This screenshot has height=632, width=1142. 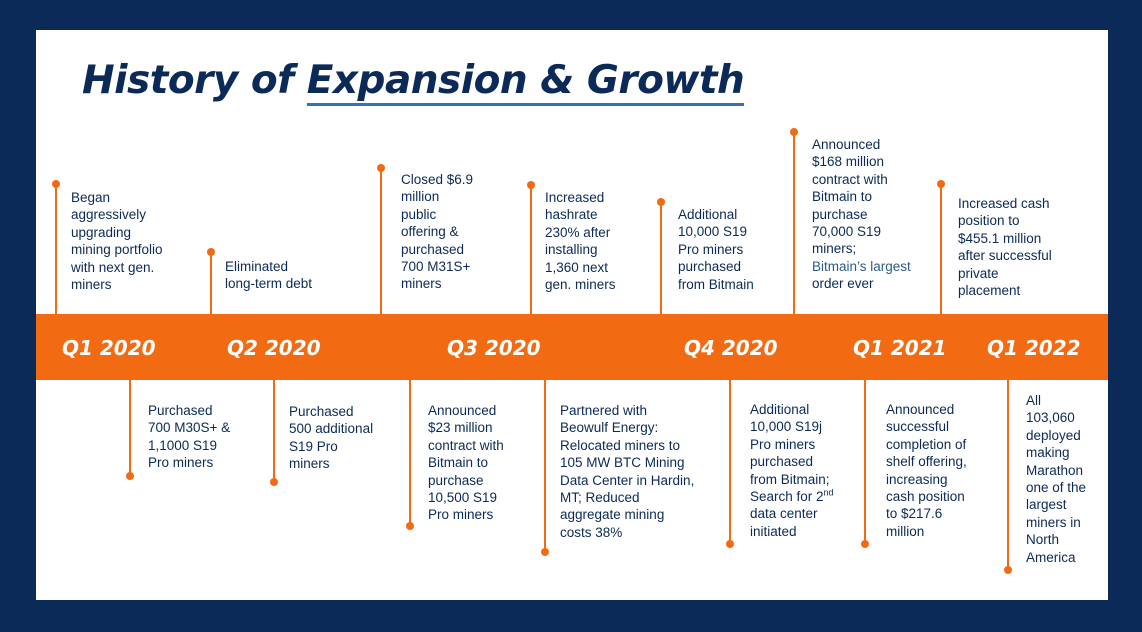 I want to click on timeline-band, so click(x=572, y=347).